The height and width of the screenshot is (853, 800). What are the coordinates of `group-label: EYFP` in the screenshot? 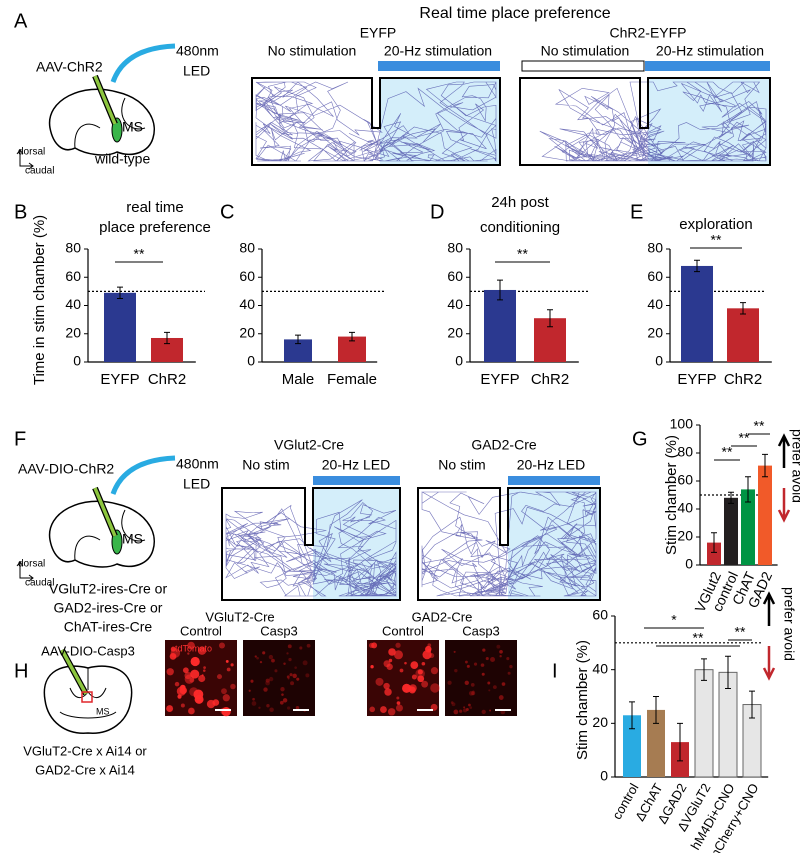 It's located at (378, 33).